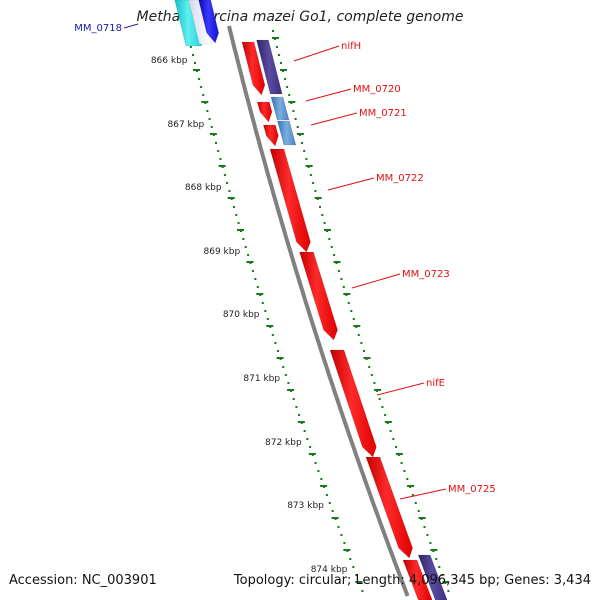 The width and height of the screenshot is (600, 600). Describe the element at coordinates (261, 379) in the screenshot. I see `scale-label: 871 kbp` at that location.